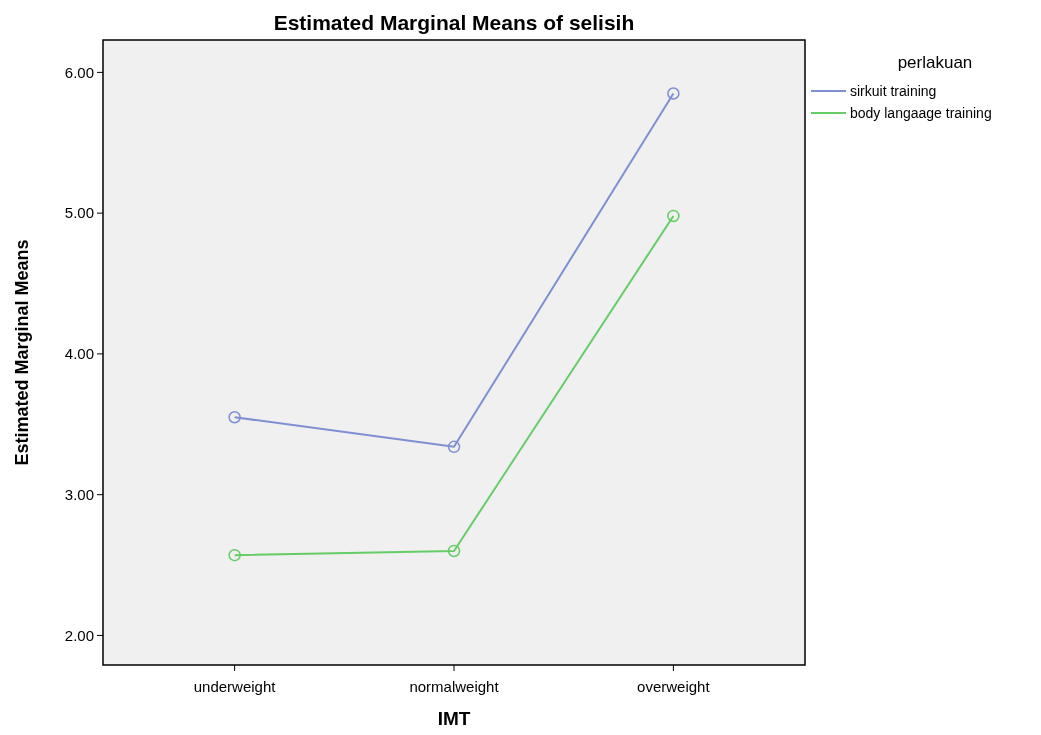  Describe the element at coordinates (674, 686) in the screenshot. I see `x-tick-label: overweight` at that location.